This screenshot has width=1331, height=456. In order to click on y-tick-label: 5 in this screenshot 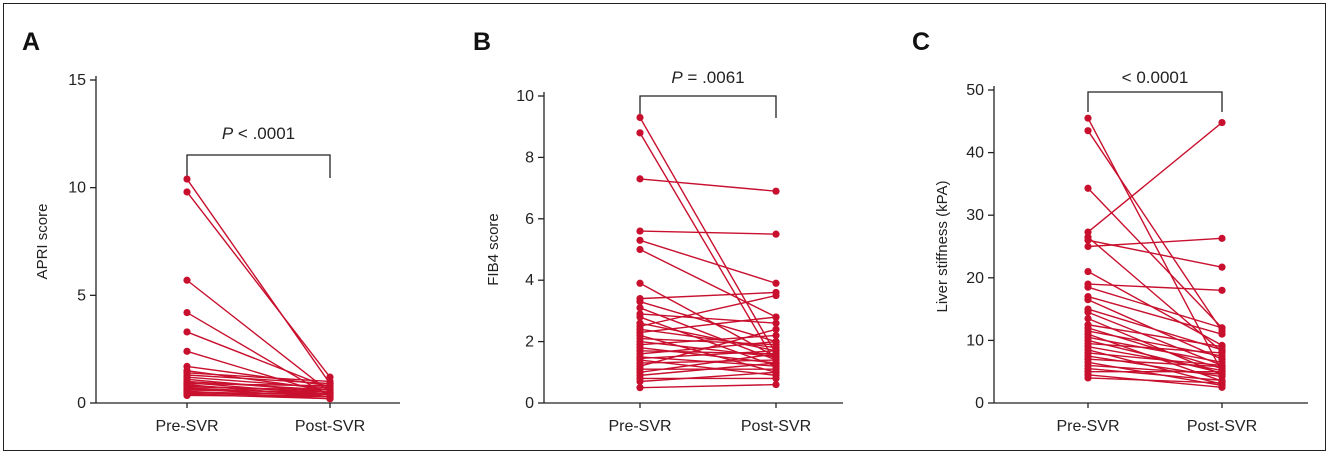, I will do `click(81, 295)`.